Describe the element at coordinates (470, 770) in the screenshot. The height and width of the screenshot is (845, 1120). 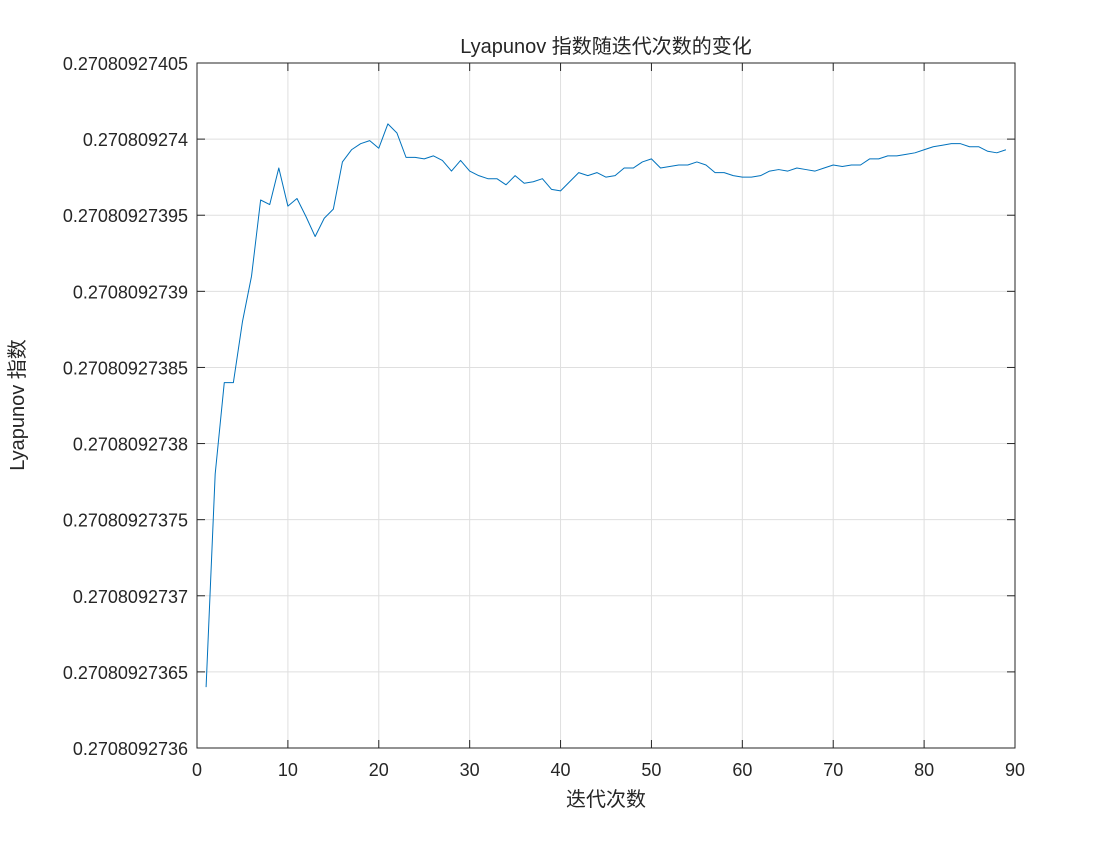
I see `x-tick-label: 30` at that location.